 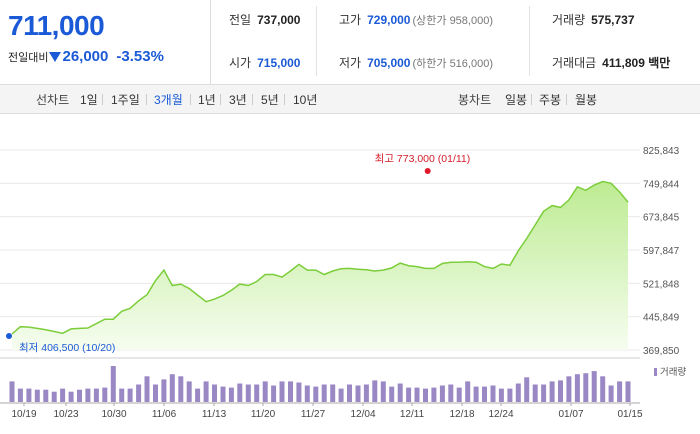 I want to click on x-tick-label: 01/15, so click(x=629, y=414).